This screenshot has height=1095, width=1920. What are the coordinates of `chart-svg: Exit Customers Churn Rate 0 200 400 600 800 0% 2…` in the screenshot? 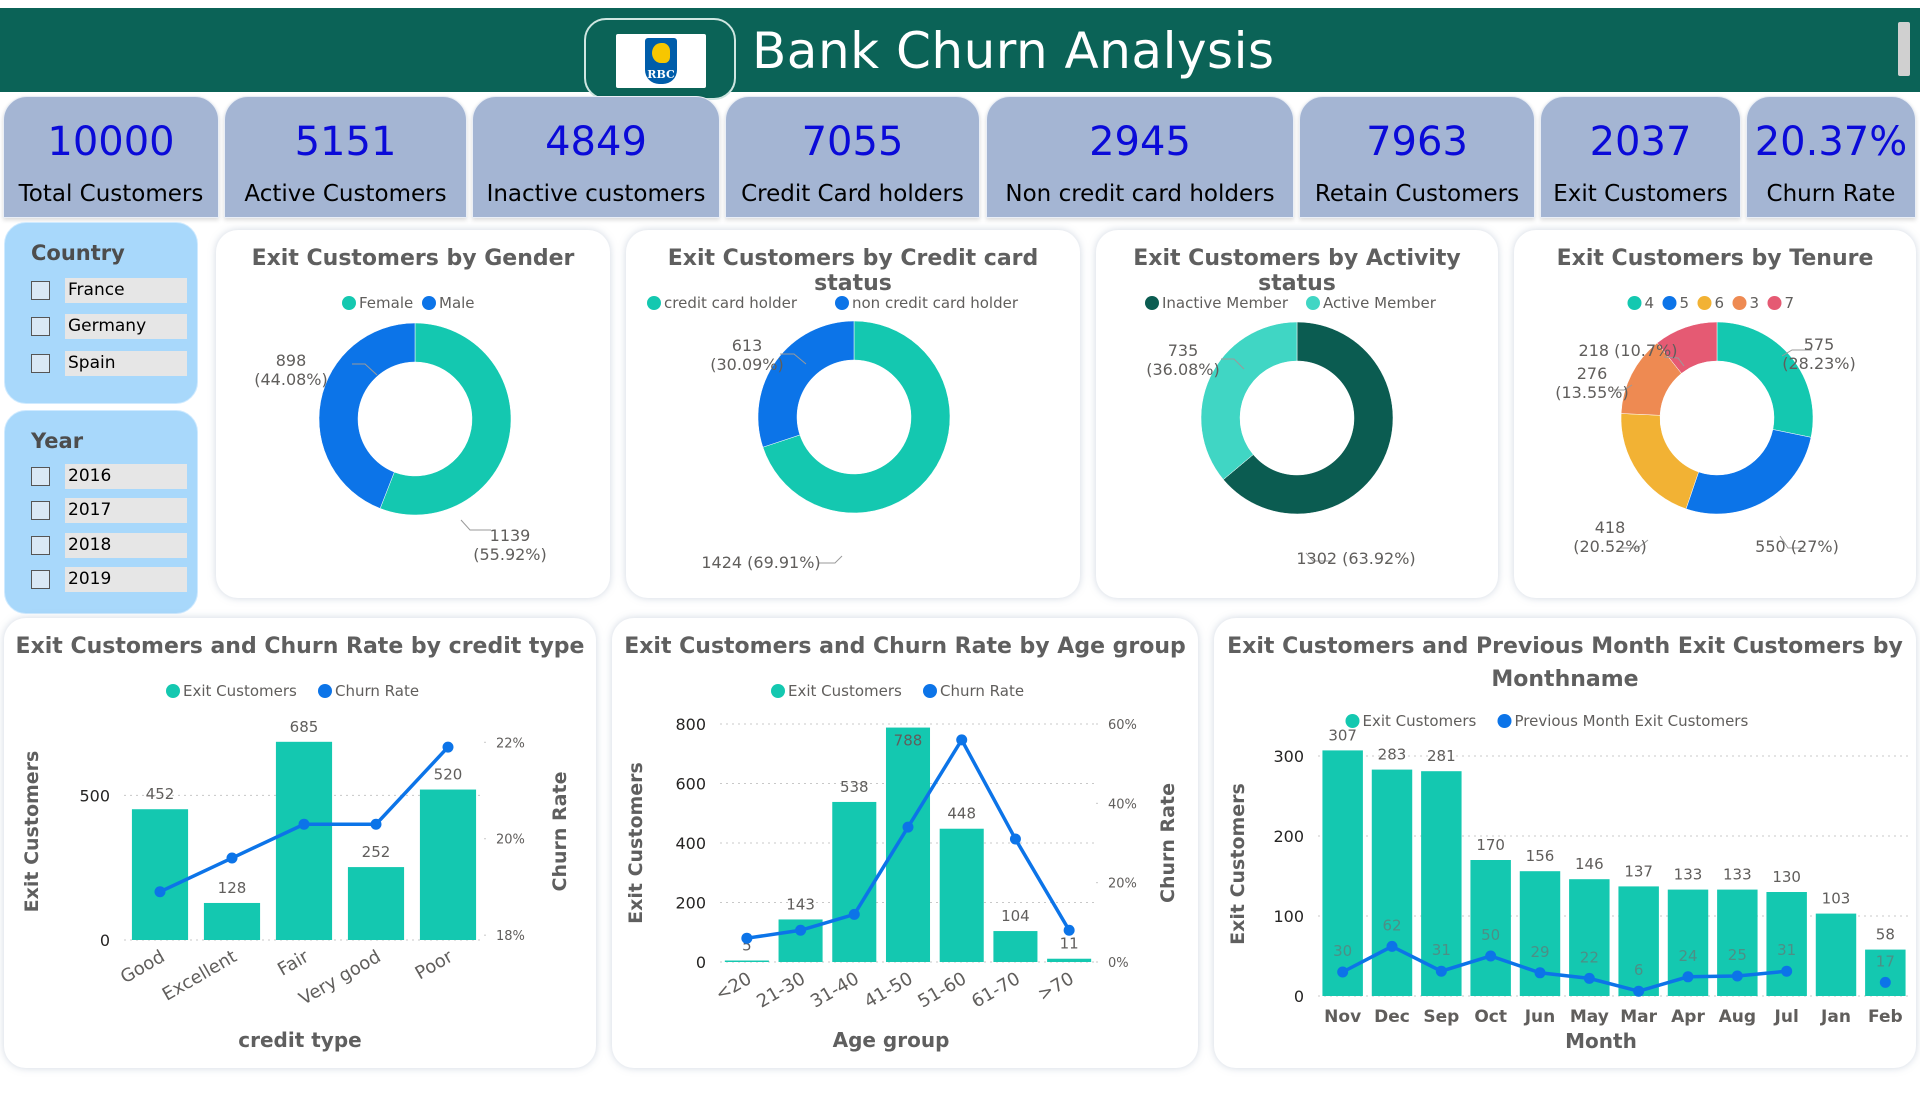 It's located at (902, 867).